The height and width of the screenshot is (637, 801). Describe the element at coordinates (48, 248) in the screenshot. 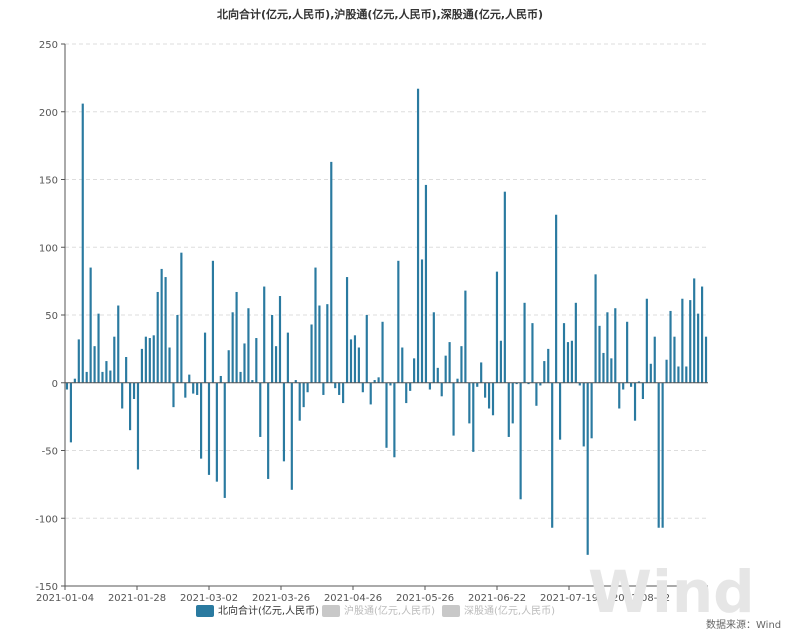

I see `y-tick-label: 100` at that location.